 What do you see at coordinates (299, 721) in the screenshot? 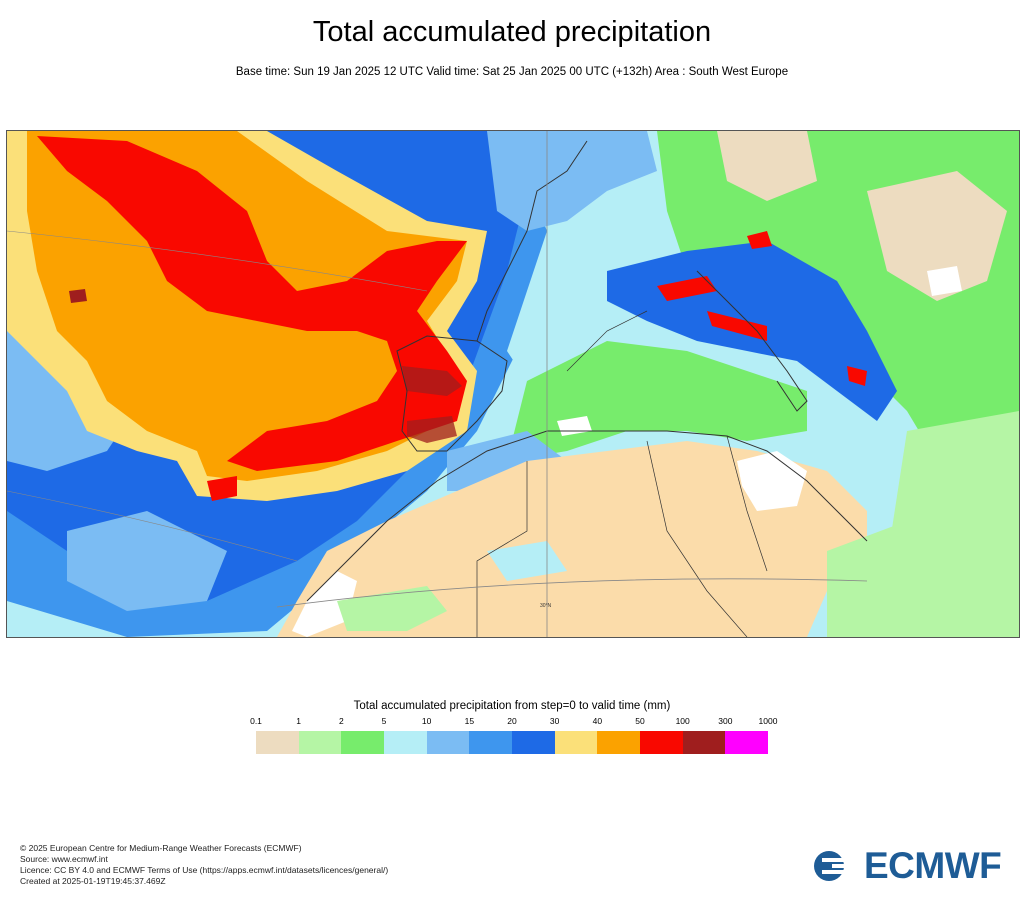
I see `legend-tick-label: 1` at bounding box center [299, 721].